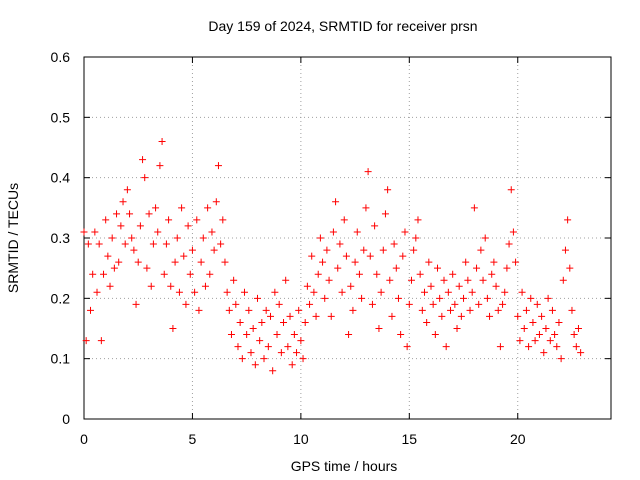 The image size is (640, 480). I want to click on y-tick-label: 0.2, so click(61, 298).